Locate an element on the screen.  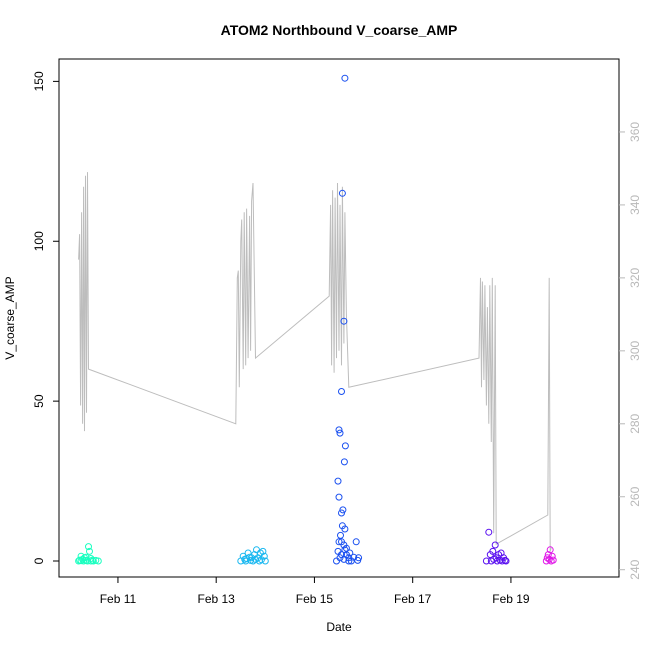
y-axis-right: 240 260 280 300 320 340 360 is located at coordinates (630, 351).